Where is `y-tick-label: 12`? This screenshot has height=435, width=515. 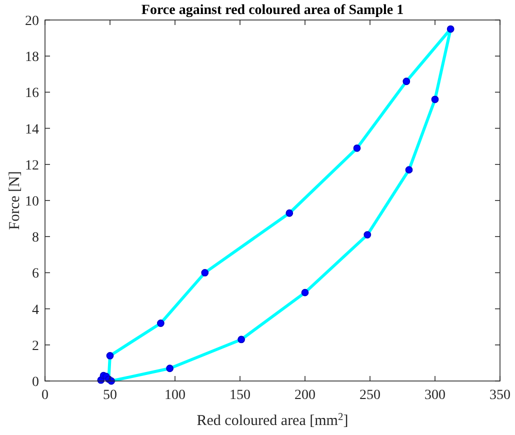
y-tick-label: 12 is located at coordinates (32, 166).